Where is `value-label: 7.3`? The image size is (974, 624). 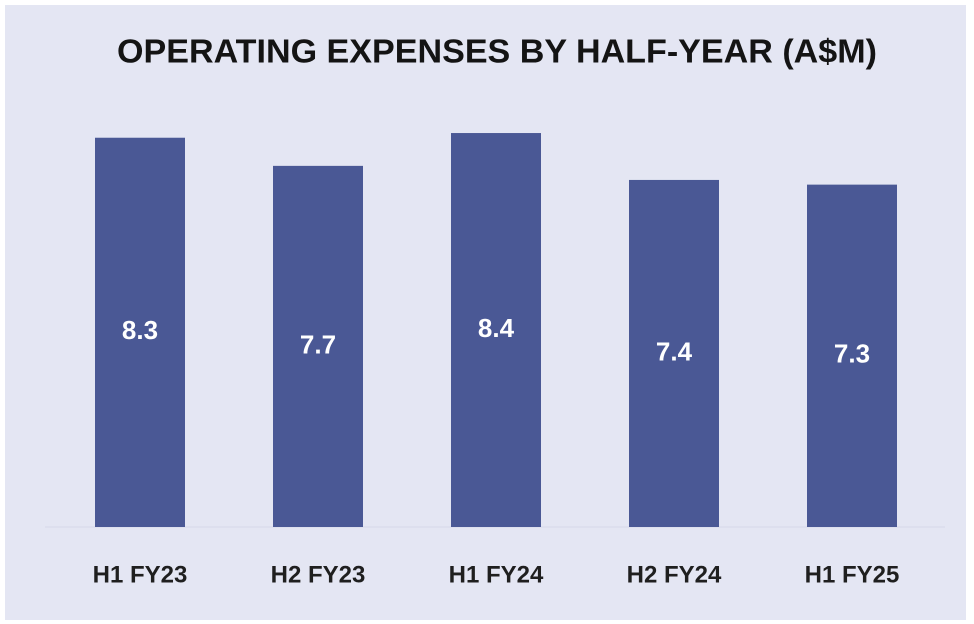 value-label: 7.3 is located at coordinates (852, 354).